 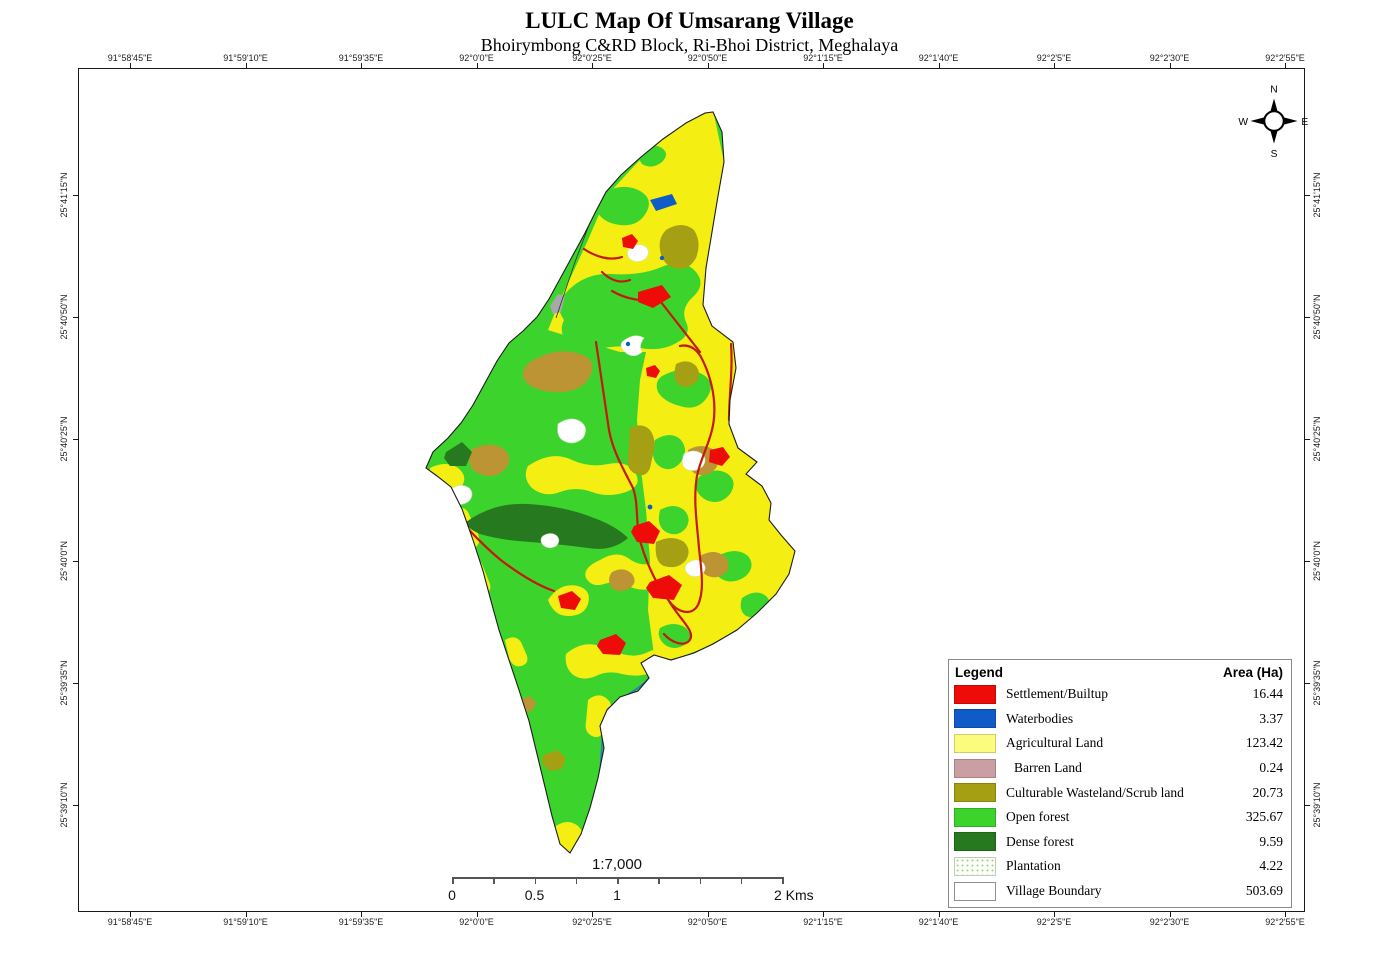 I want to click on lat-label: 25°40'50"N, so click(x=1317, y=317).